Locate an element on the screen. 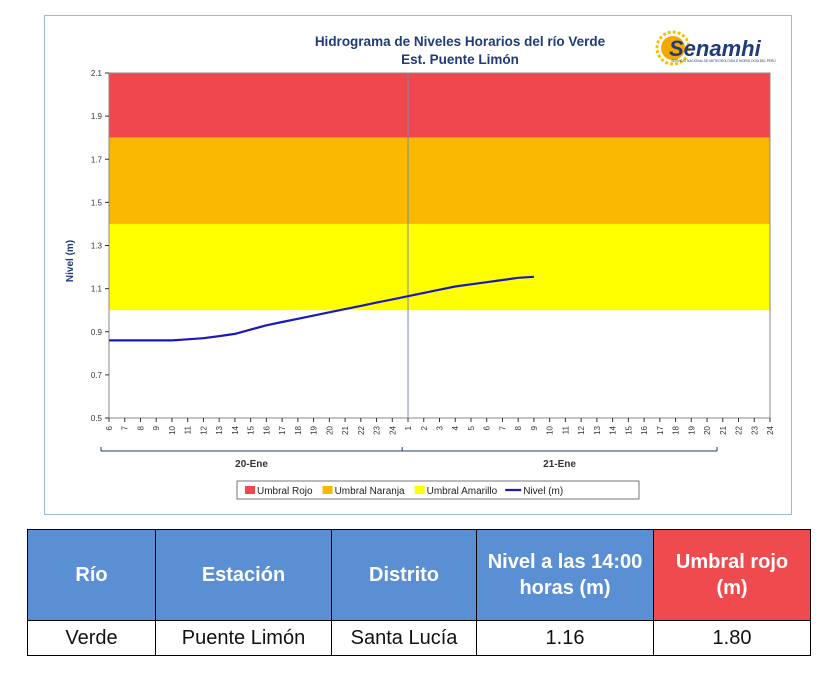  header-rio: Río is located at coordinates (91, 575).